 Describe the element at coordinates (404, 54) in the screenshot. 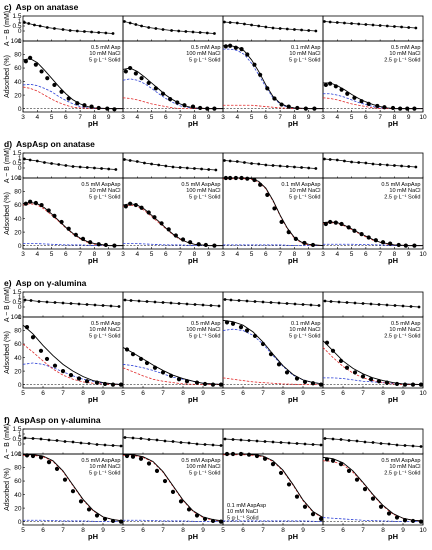

I see `condition-label: 10 mM NaCl` at that location.